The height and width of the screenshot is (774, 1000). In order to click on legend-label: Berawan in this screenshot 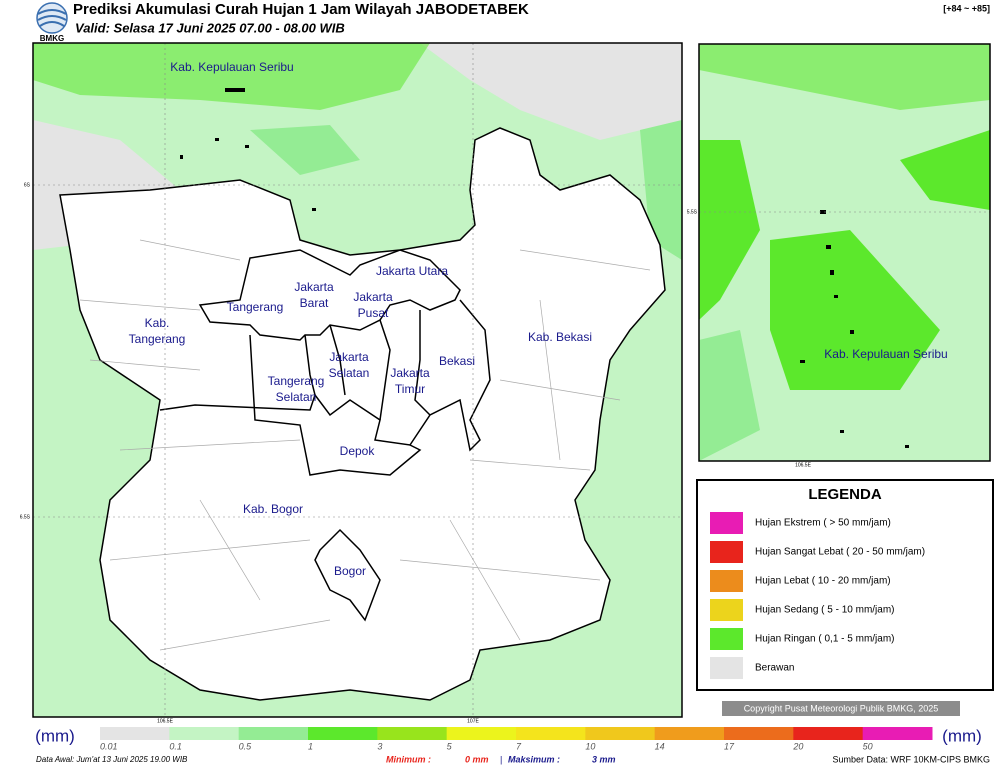, I will do `click(774, 668)`.